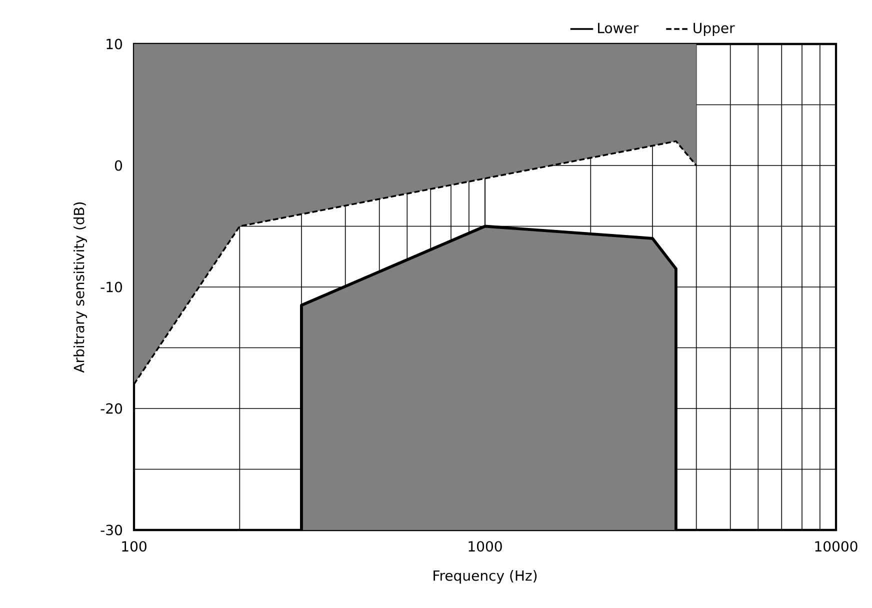 The width and height of the screenshot is (872, 608). Describe the element at coordinates (118, 165) in the screenshot. I see `y-tick-label: 0` at that location.